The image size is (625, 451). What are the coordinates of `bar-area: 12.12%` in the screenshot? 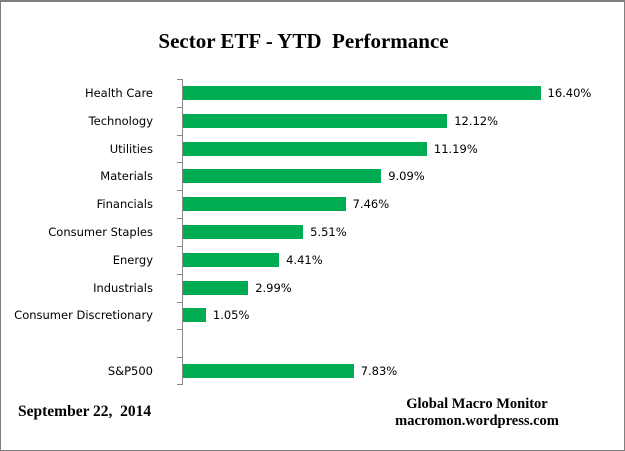 It's located at (403, 121).